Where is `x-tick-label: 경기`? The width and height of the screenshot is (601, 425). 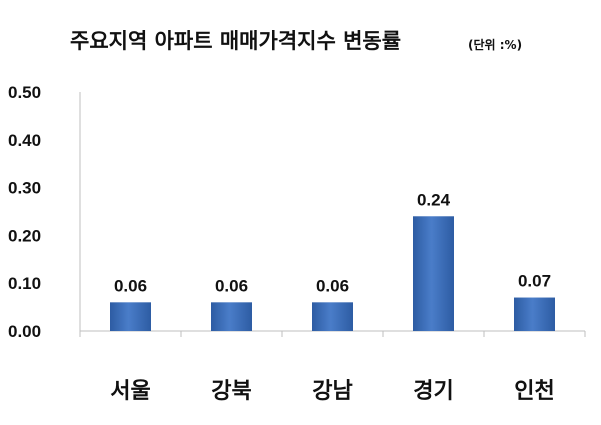 x-tick-label: 경기 is located at coordinates (433, 391).